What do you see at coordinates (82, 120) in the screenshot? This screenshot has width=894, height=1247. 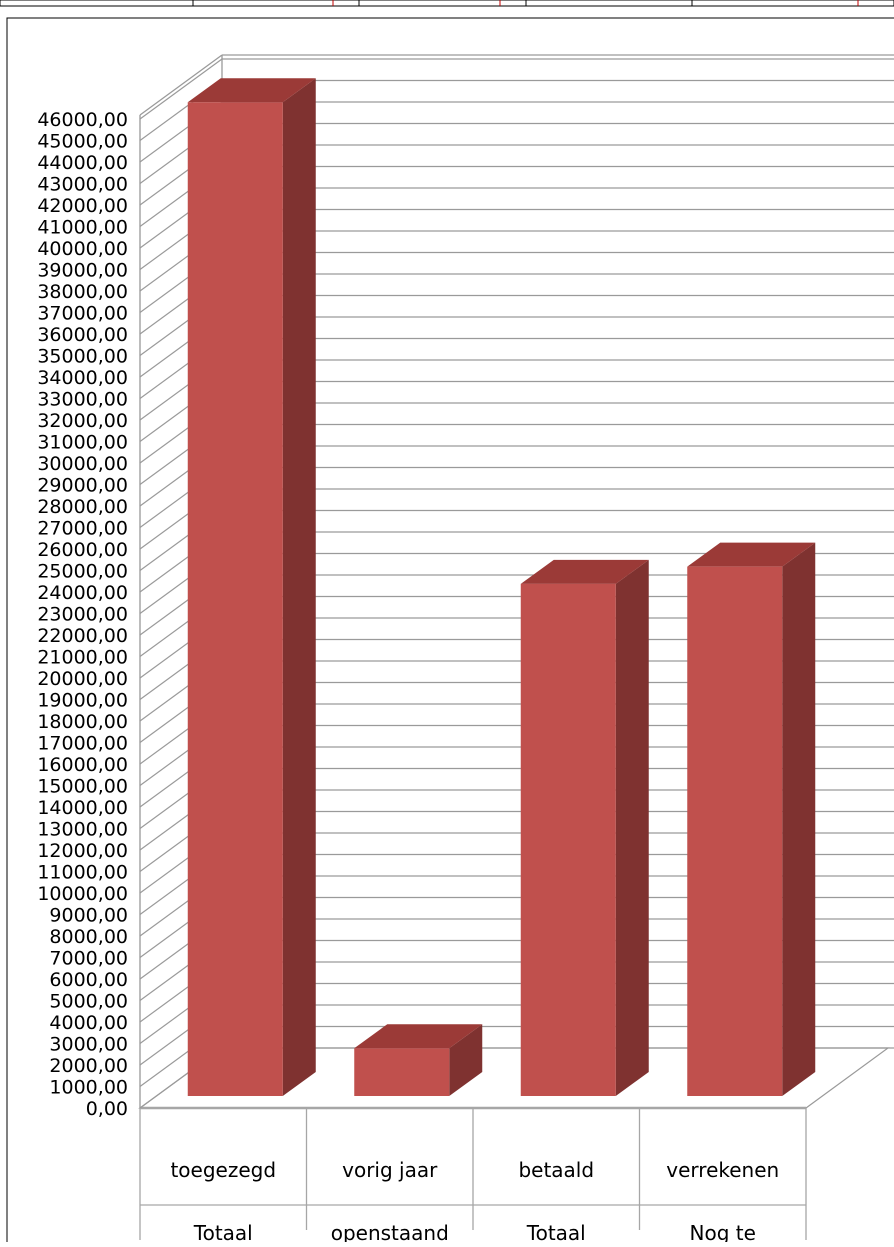 I see `y-tick-label: 46000,00` at bounding box center [82, 120].